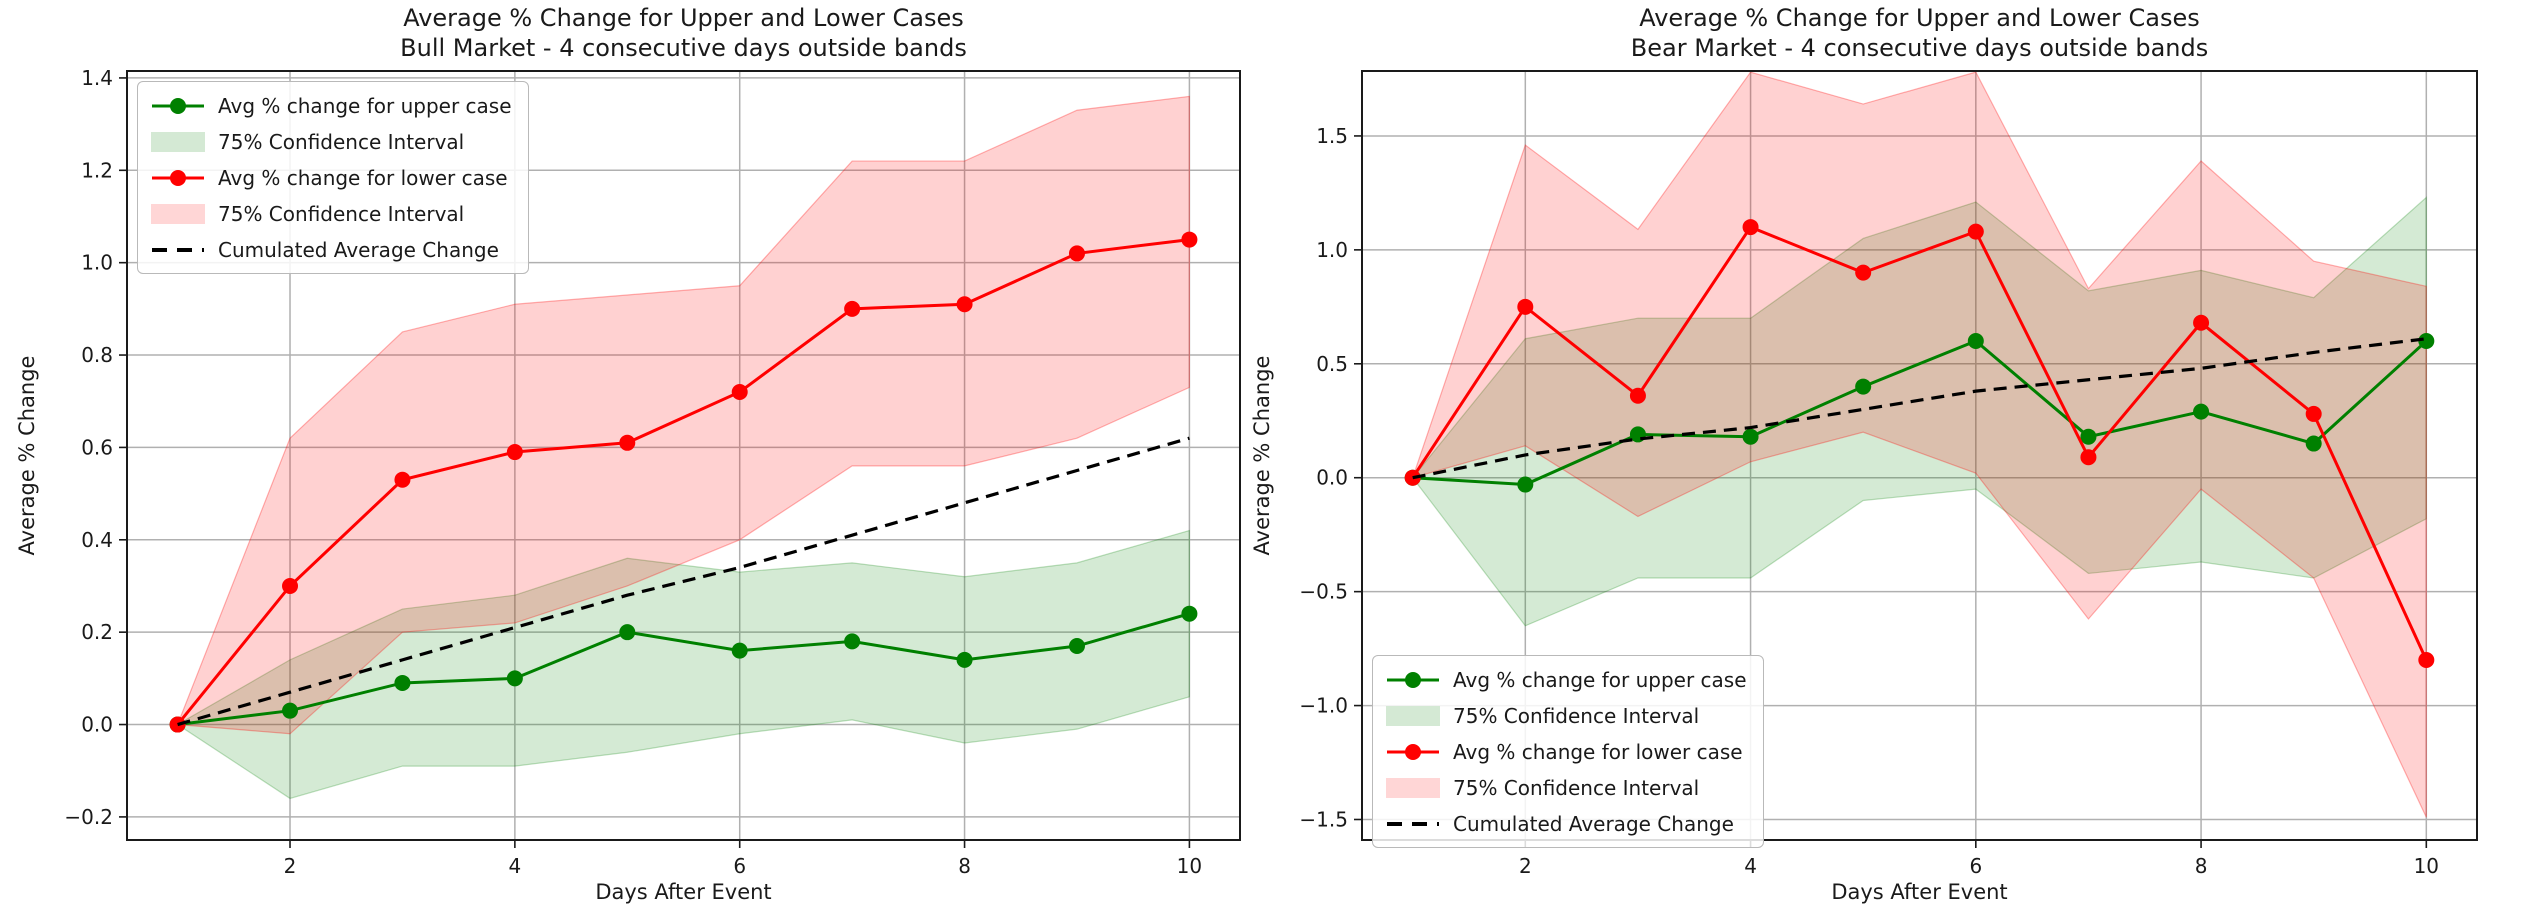 This screenshot has height=904, width=2530. What do you see at coordinates (1323, 819) in the screenshot?
I see `y-tick-label: −1.5` at bounding box center [1323, 819].